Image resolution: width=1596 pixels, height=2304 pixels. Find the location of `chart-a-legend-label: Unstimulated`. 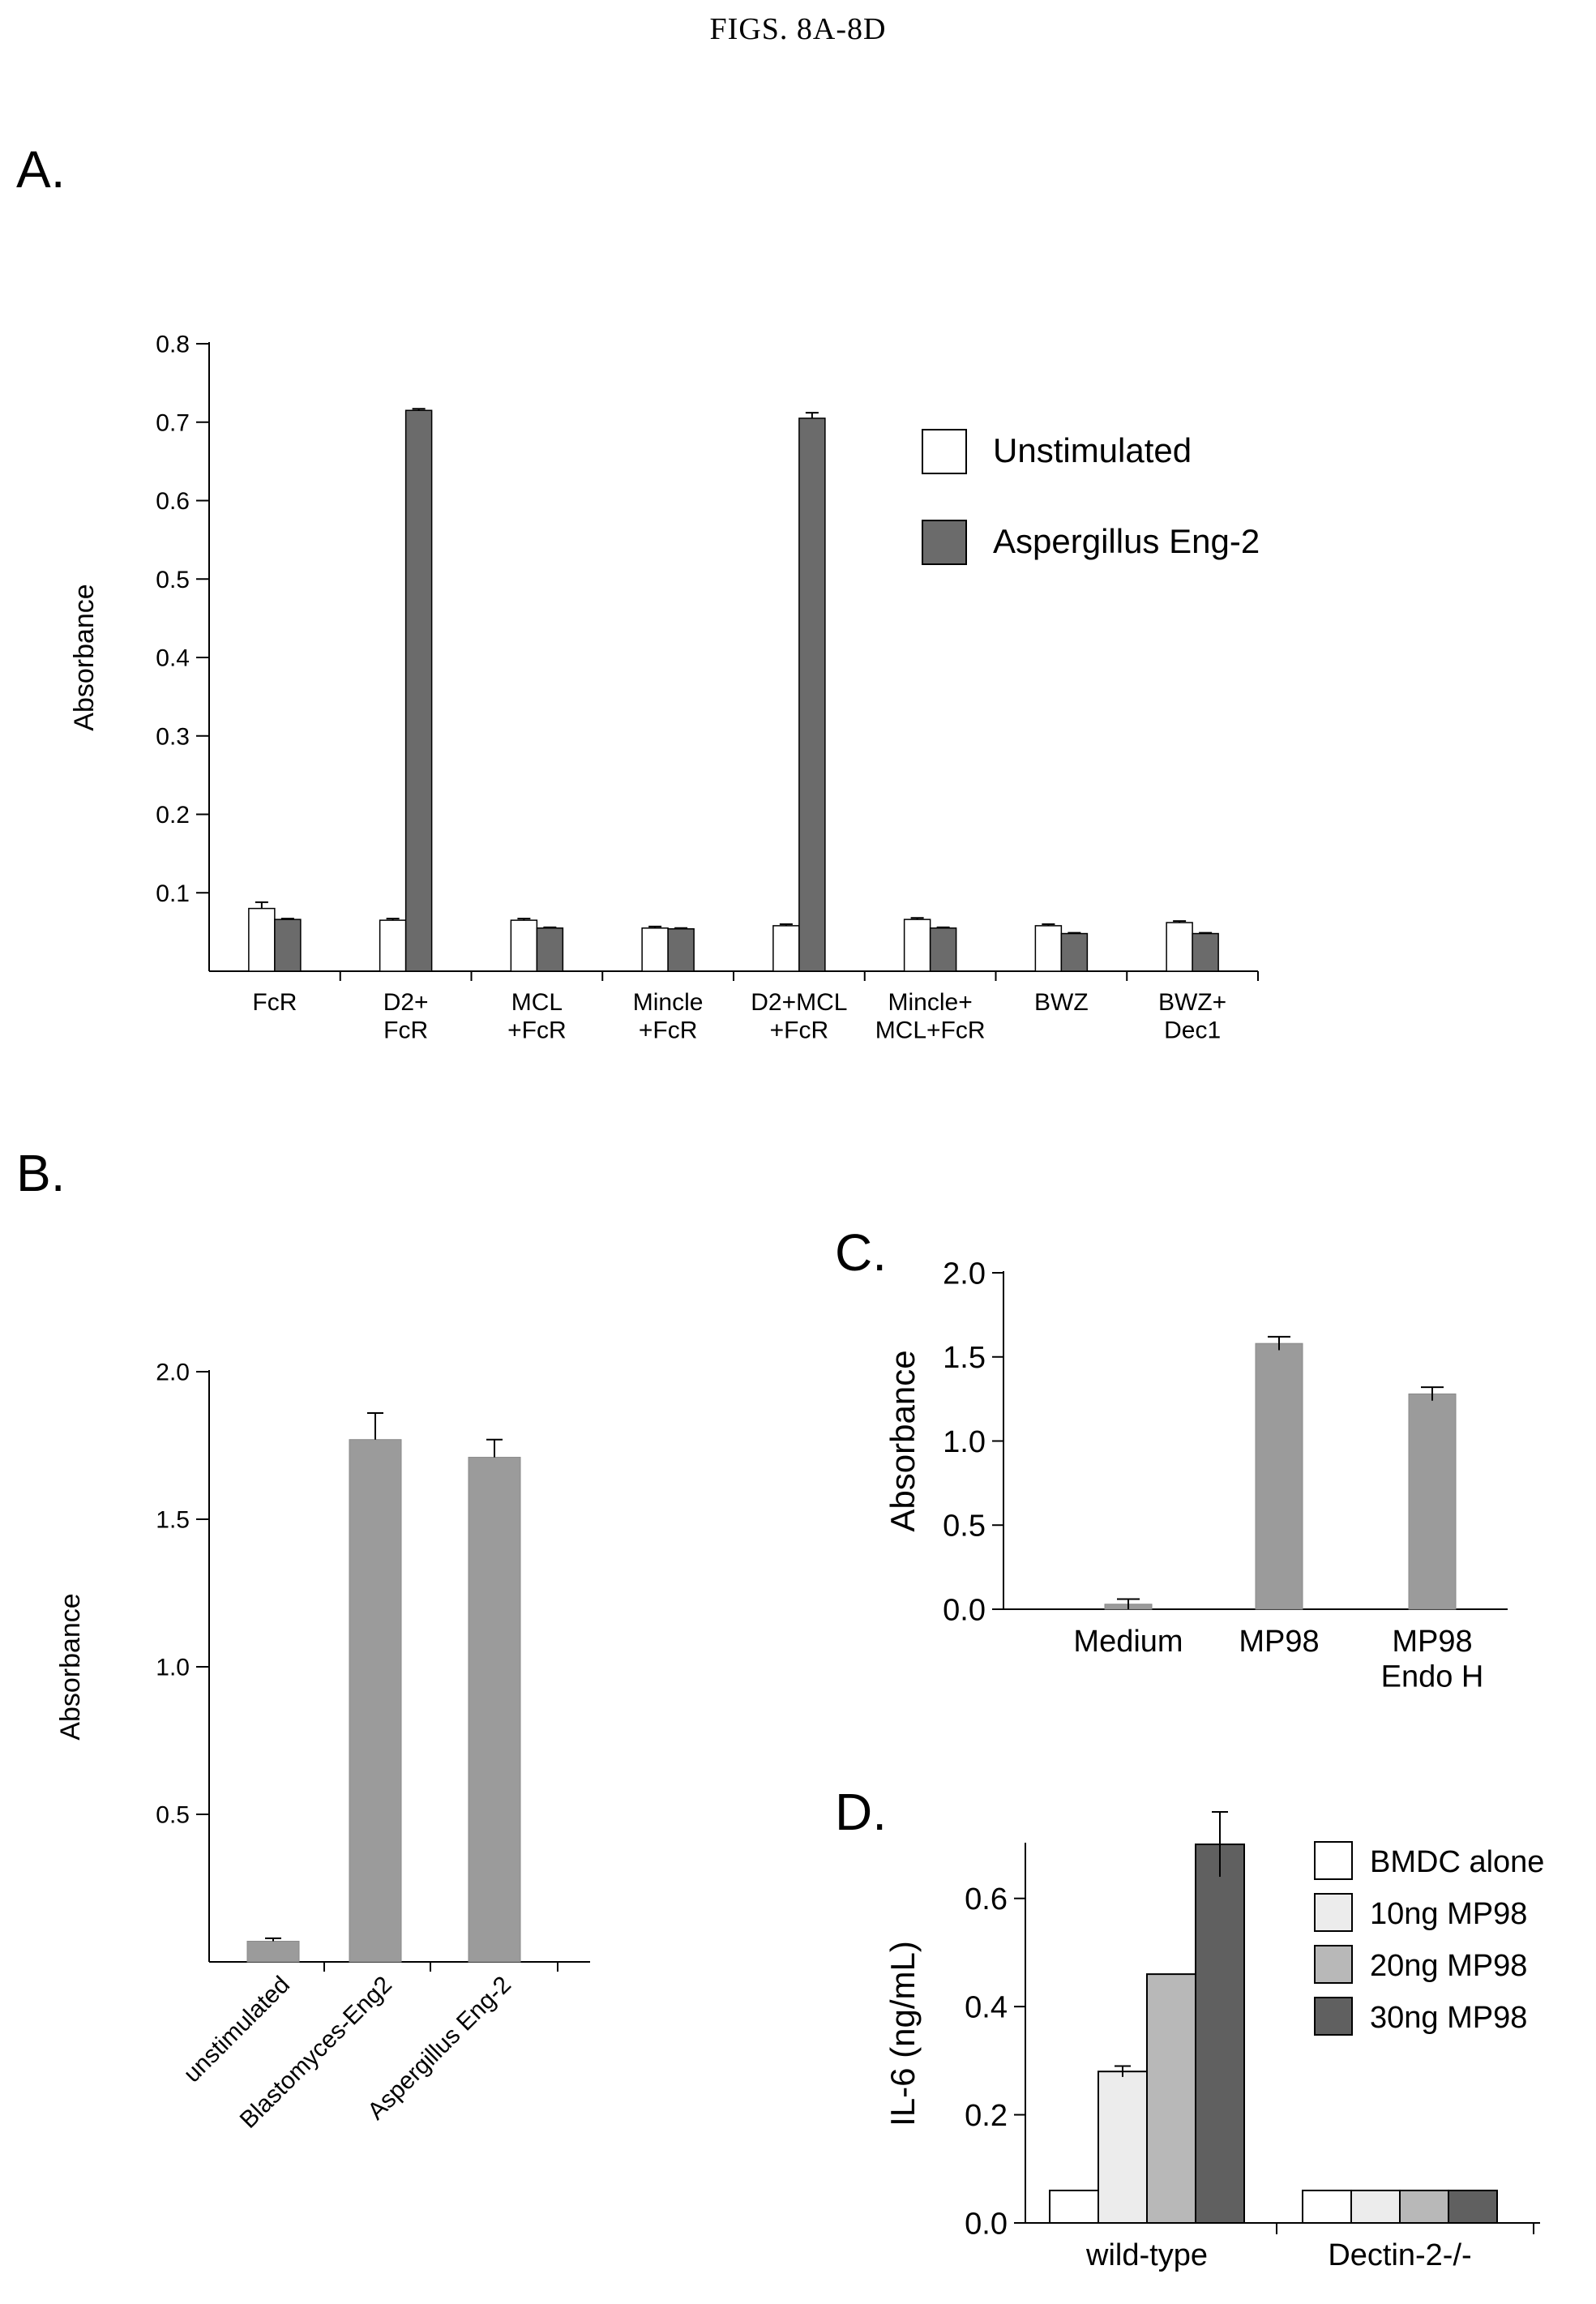

chart-a-legend-label: Unstimulated is located at coordinates (1092, 450).